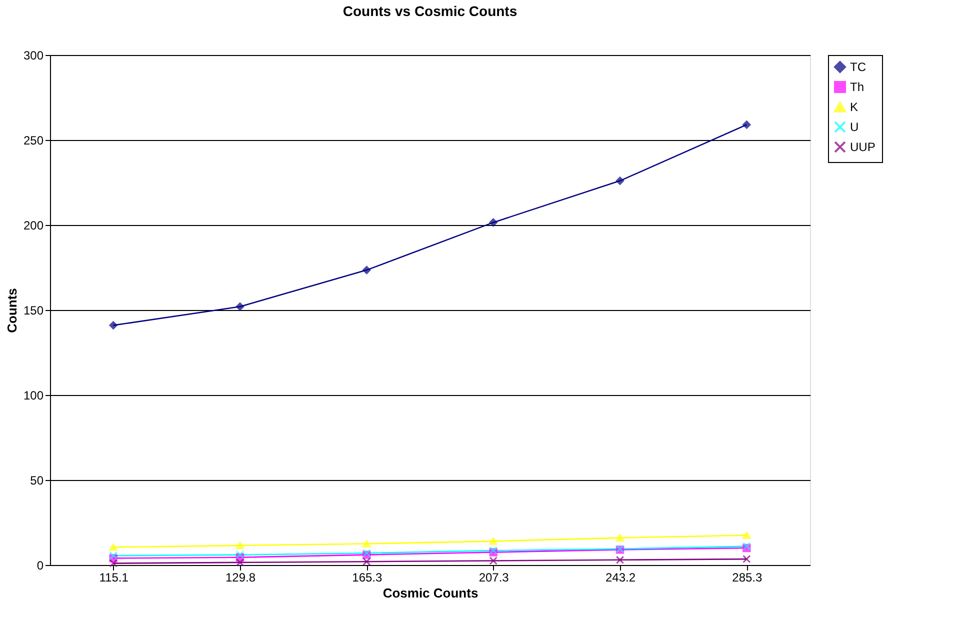 The image size is (962, 635). Describe the element at coordinates (858, 67) in the screenshot. I see `legend-label: TC` at that location.